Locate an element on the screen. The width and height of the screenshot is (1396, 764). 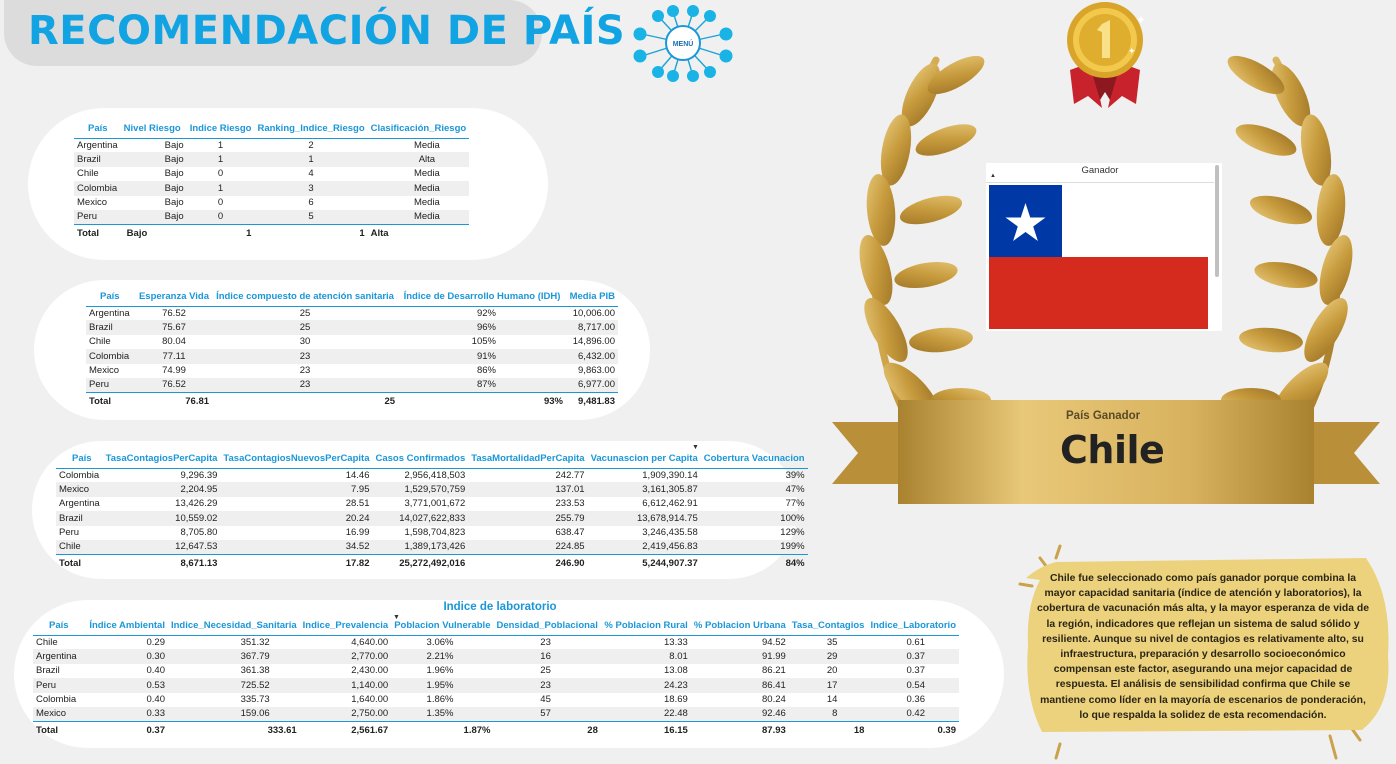
table-cell: Mexico is located at coordinates (60, 714).